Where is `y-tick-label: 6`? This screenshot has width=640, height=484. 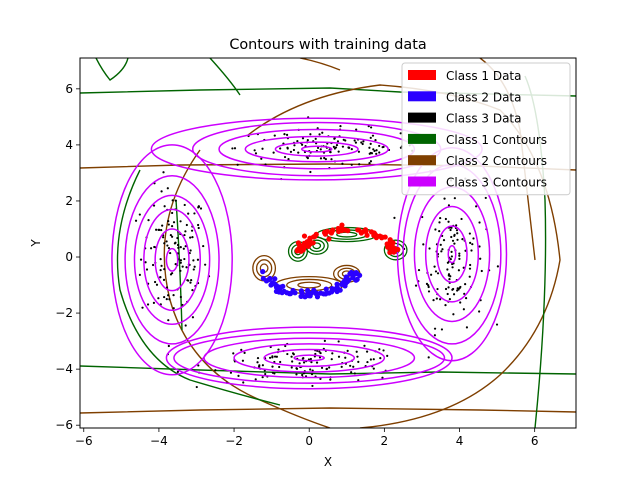 y-tick-label: 6 is located at coordinates (69, 89).